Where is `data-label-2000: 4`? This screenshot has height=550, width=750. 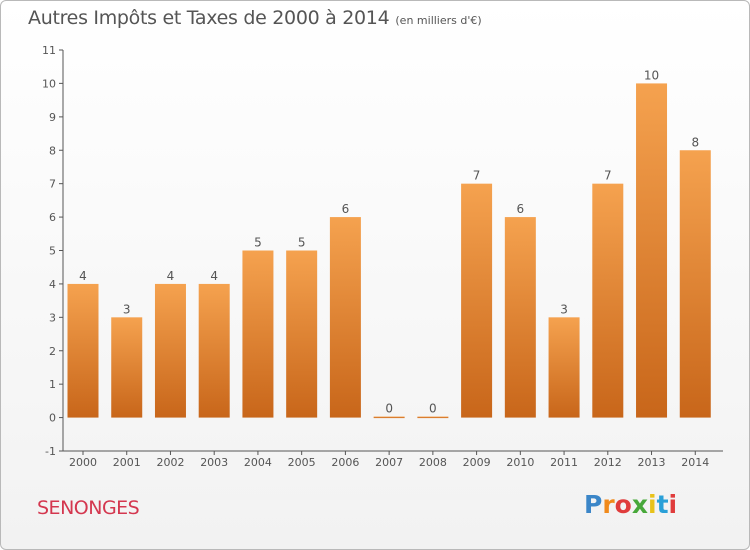
data-label-2000: 4 is located at coordinates (83, 276).